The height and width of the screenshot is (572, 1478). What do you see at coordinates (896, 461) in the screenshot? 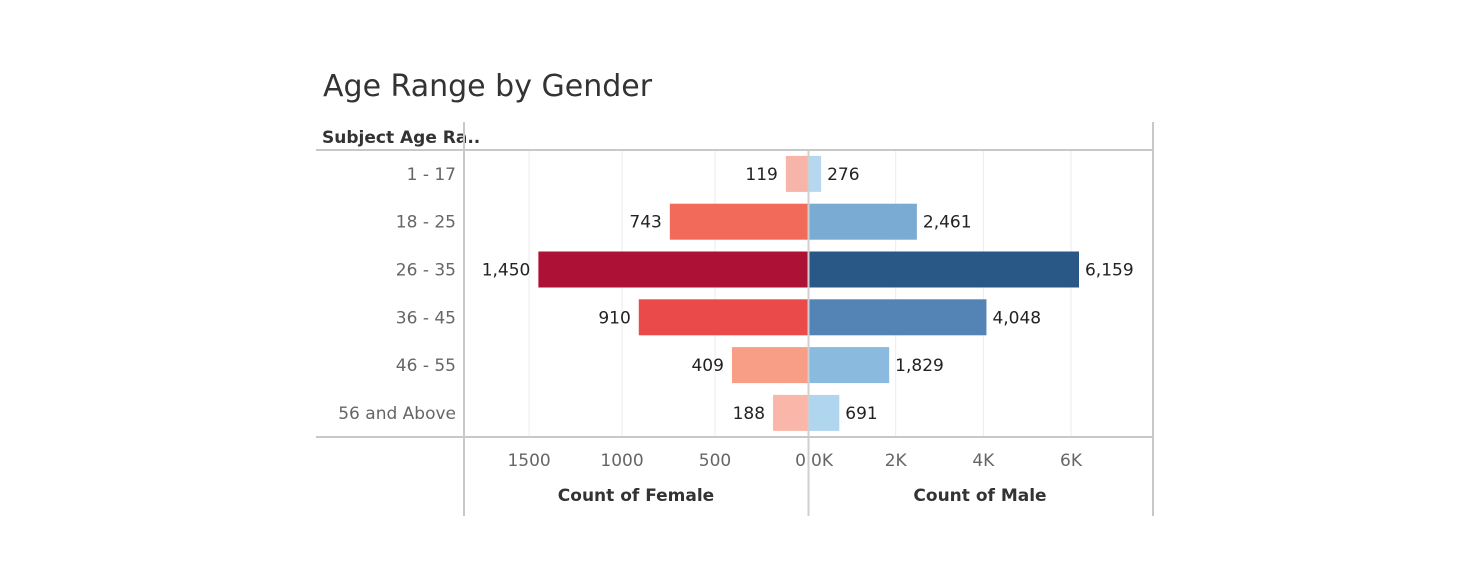
I see `male-tick-label: 2K` at bounding box center [896, 461].